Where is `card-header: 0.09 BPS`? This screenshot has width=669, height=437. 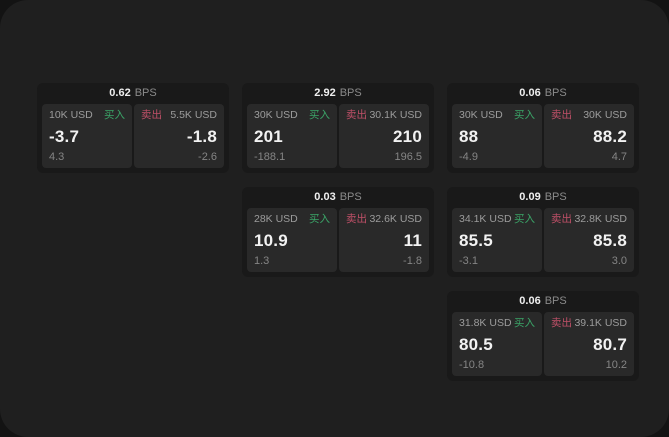 card-header: 0.09 BPS is located at coordinates (543, 197).